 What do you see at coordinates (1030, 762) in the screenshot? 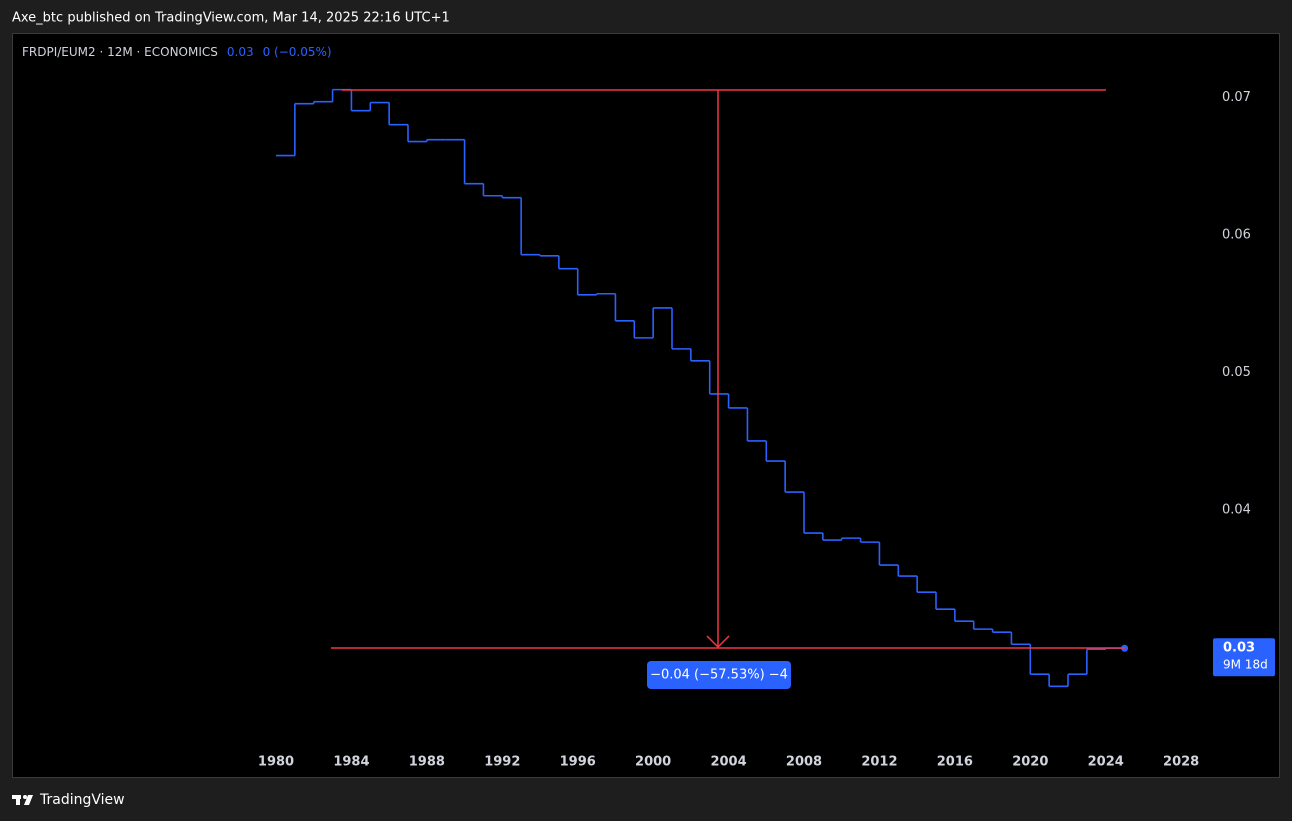
I see `x-tick-label: 2020` at bounding box center [1030, 762].